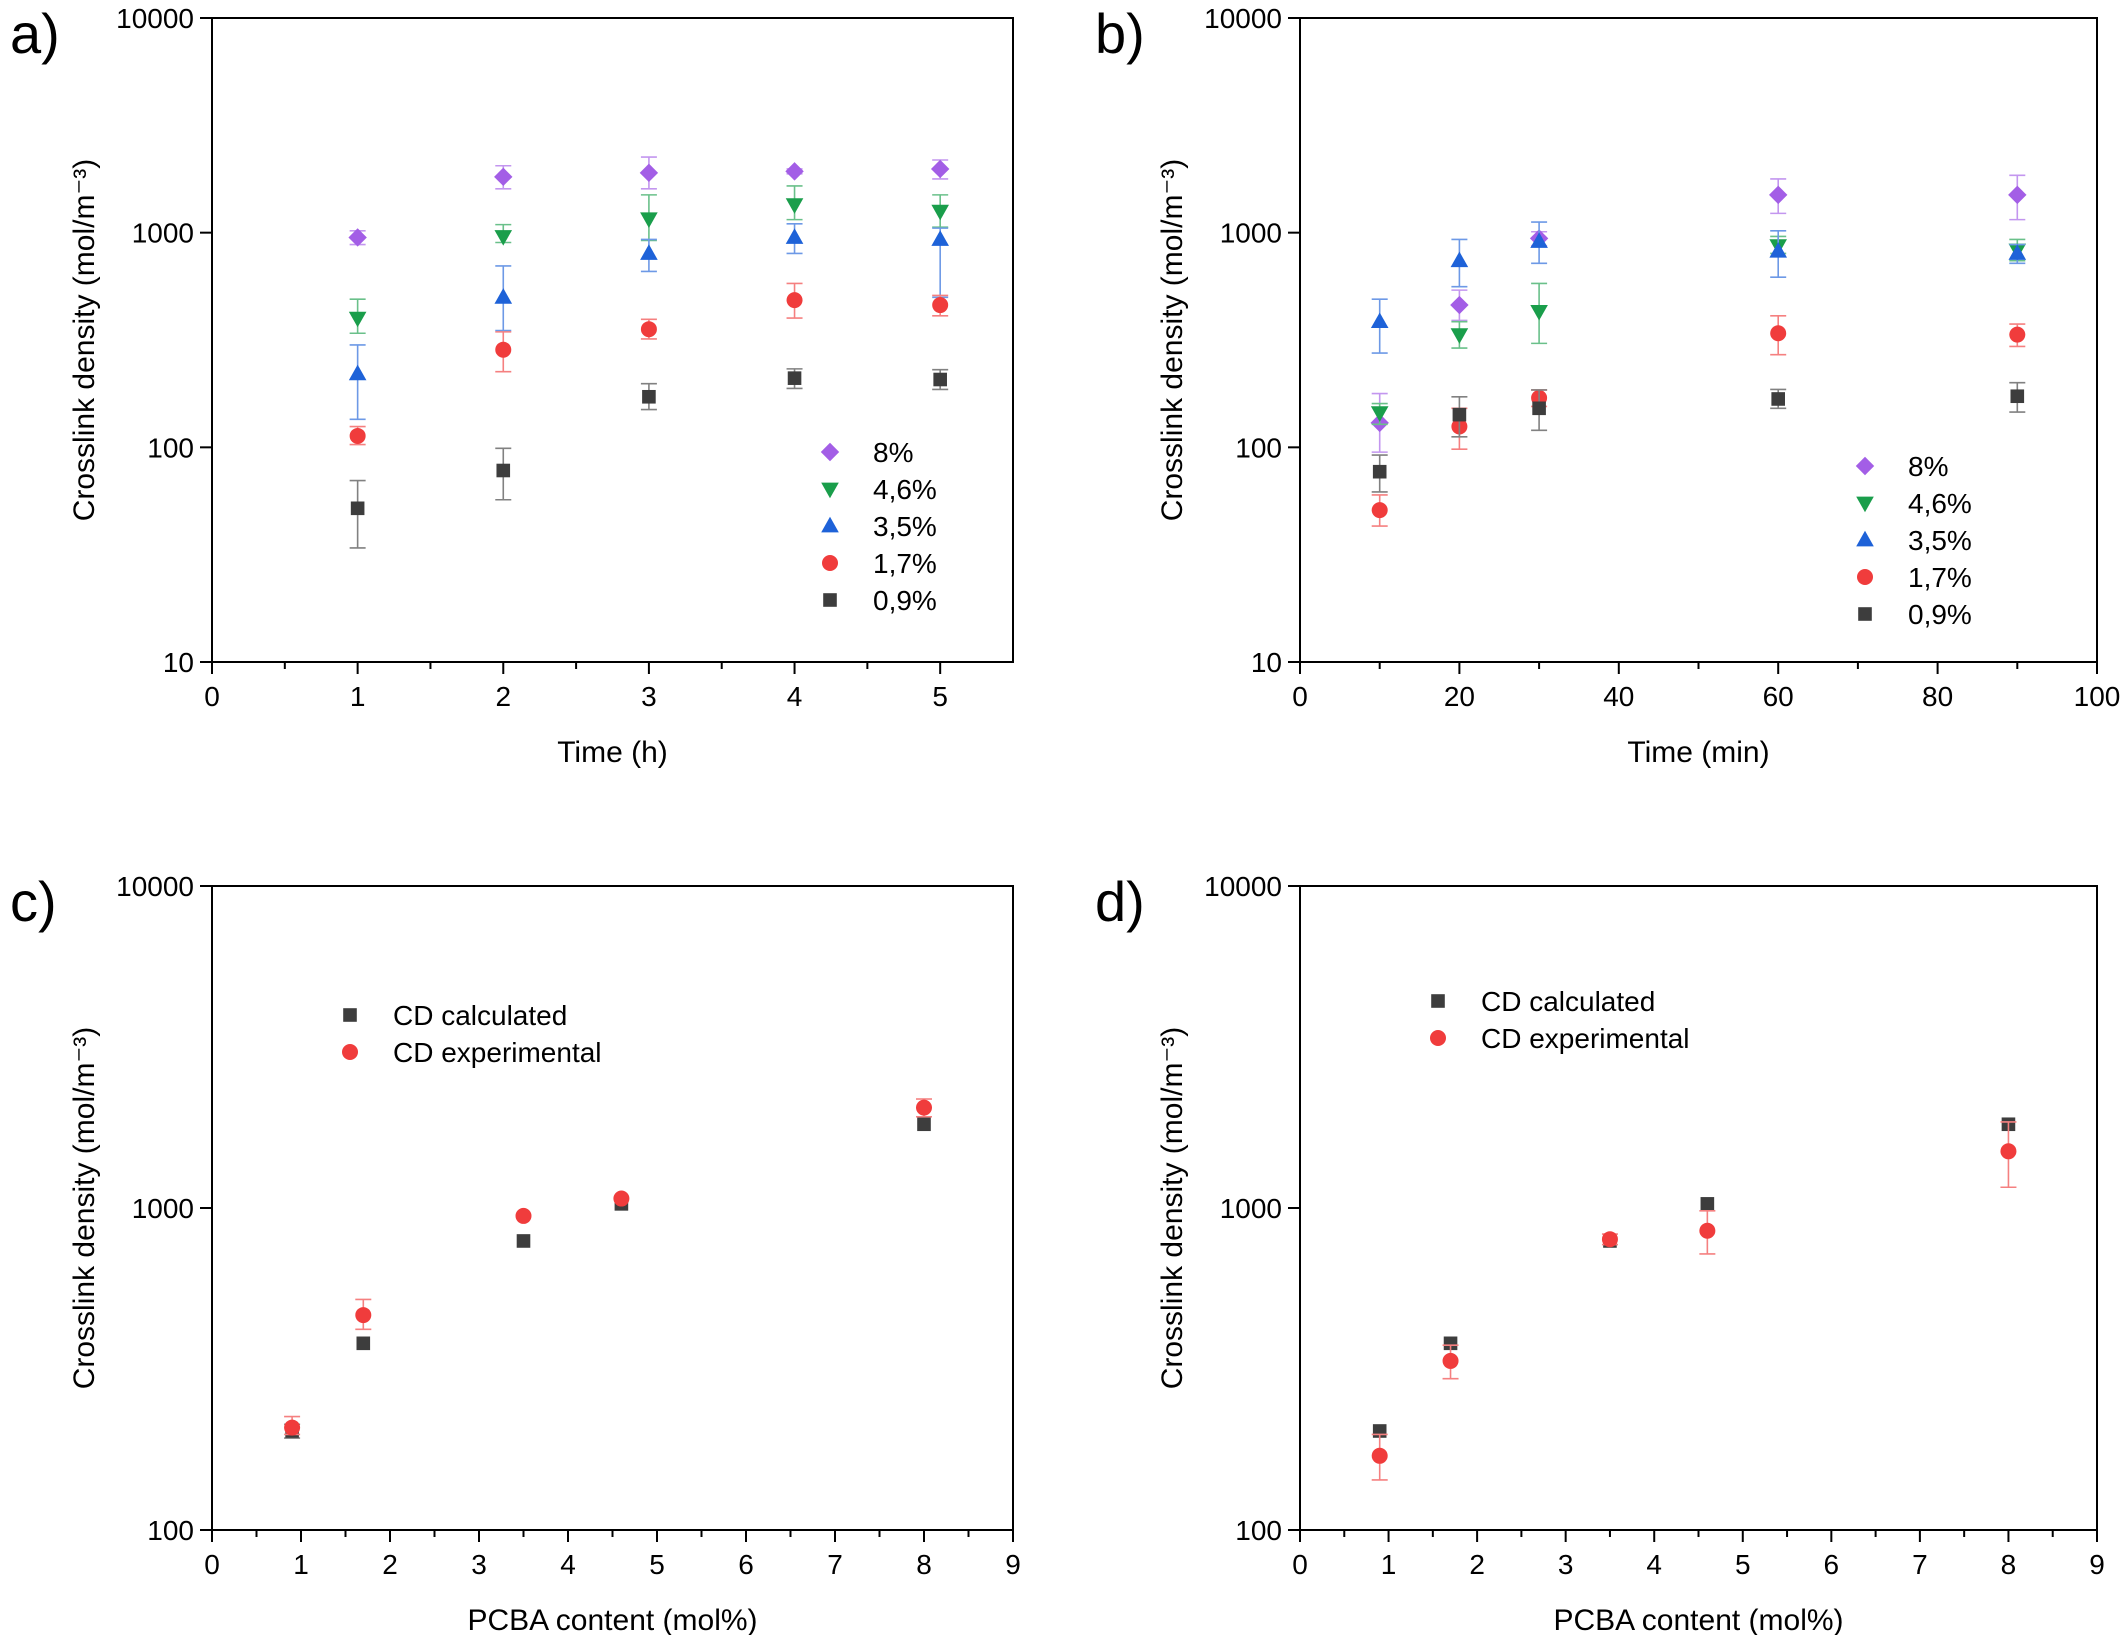  What do you see at coordinates (905, 600) in the screenshot?
I see `legend-label: 0,9%` at bounding box center [905, 600].